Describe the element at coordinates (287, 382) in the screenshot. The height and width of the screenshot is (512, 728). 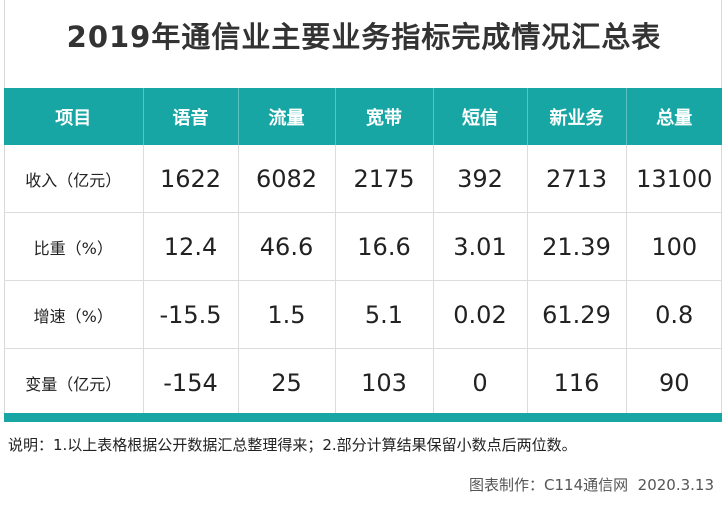
I see `cell: 25` at that location.